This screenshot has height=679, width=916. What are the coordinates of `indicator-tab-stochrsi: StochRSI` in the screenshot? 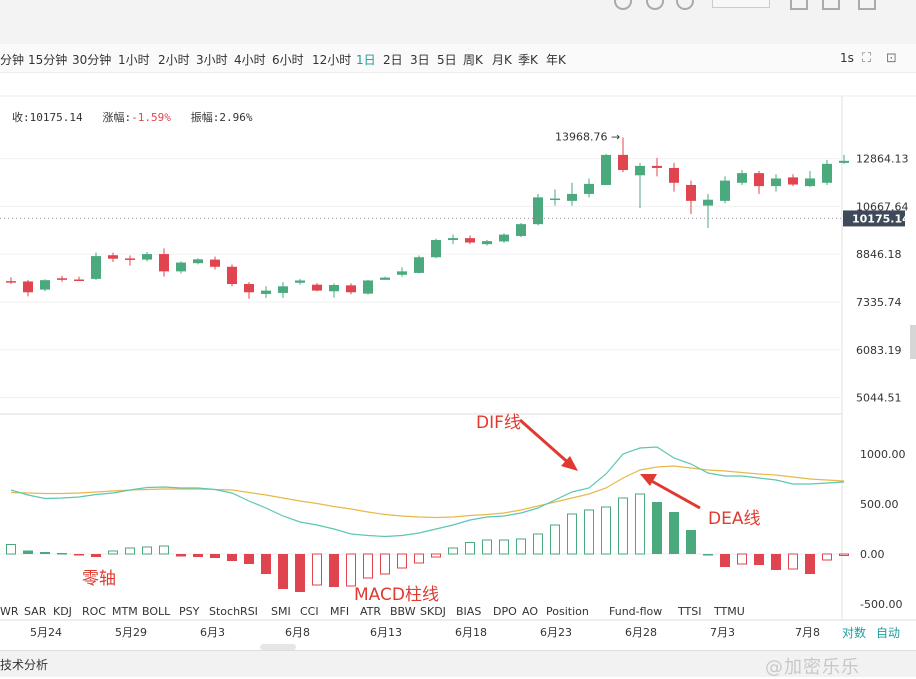 It's located at (233, 611).